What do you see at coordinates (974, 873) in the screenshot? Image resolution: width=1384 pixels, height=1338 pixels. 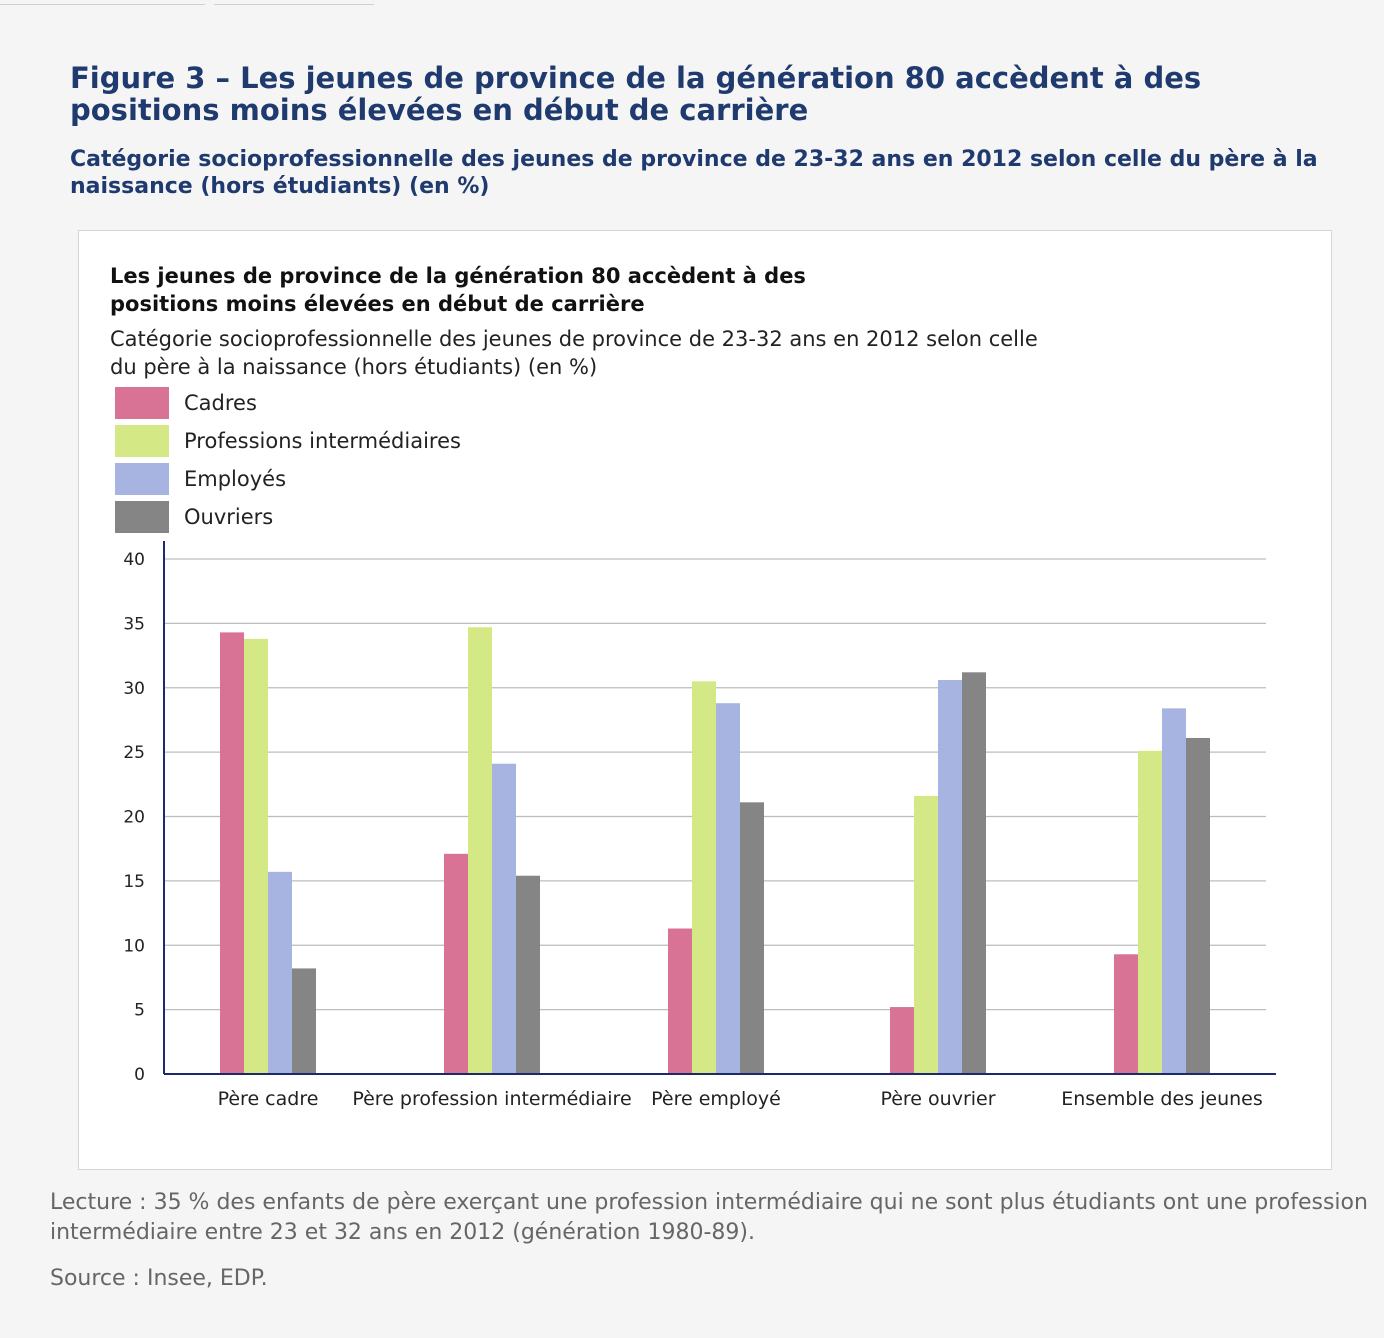 I see `bar-pere-ouvrier-ouvriers` at bounding box center [974, 873].